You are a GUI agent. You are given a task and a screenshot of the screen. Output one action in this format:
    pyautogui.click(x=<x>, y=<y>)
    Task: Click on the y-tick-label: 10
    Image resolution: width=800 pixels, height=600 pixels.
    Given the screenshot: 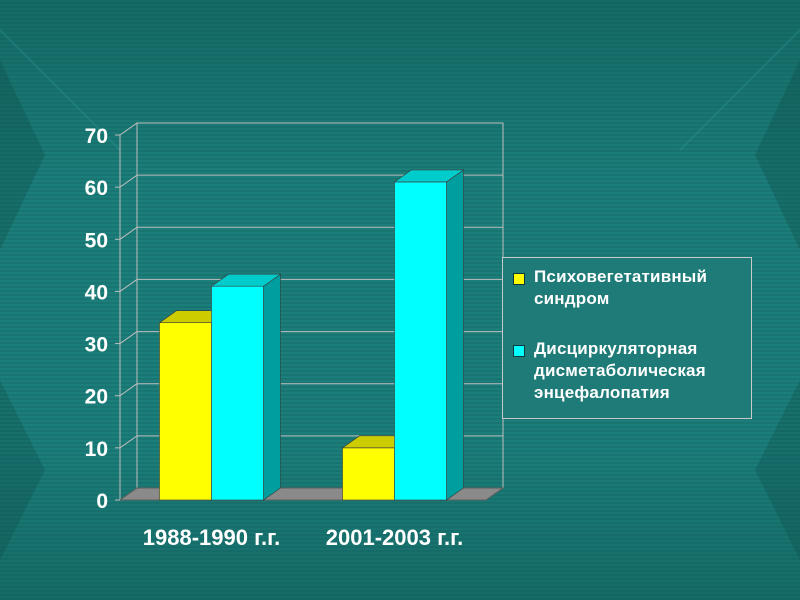 What is the action you would take?
    pyautogui.click(x=96, y=449)
    